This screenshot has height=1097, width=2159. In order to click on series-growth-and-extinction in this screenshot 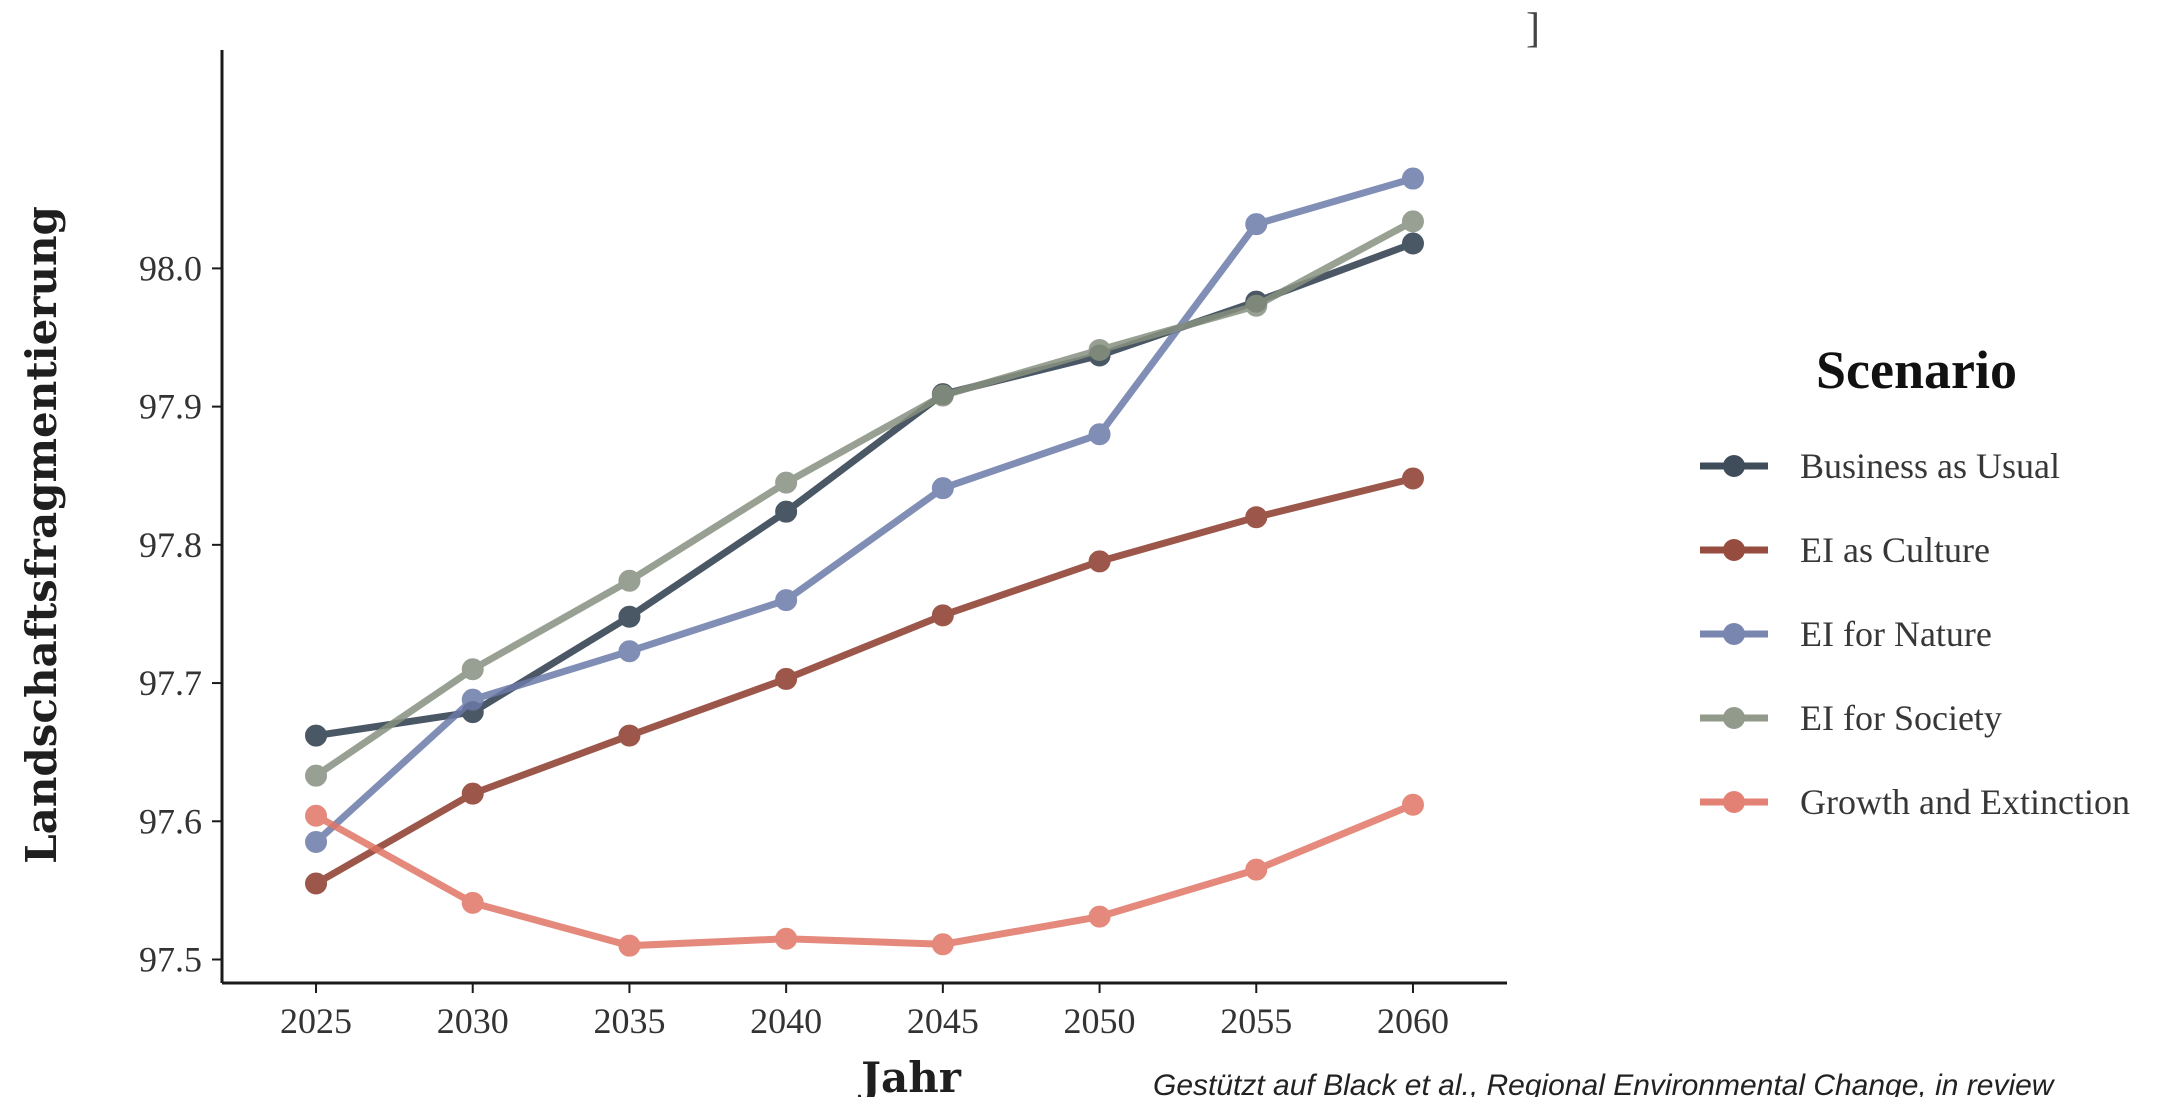, I will do `click(864, 875)`.